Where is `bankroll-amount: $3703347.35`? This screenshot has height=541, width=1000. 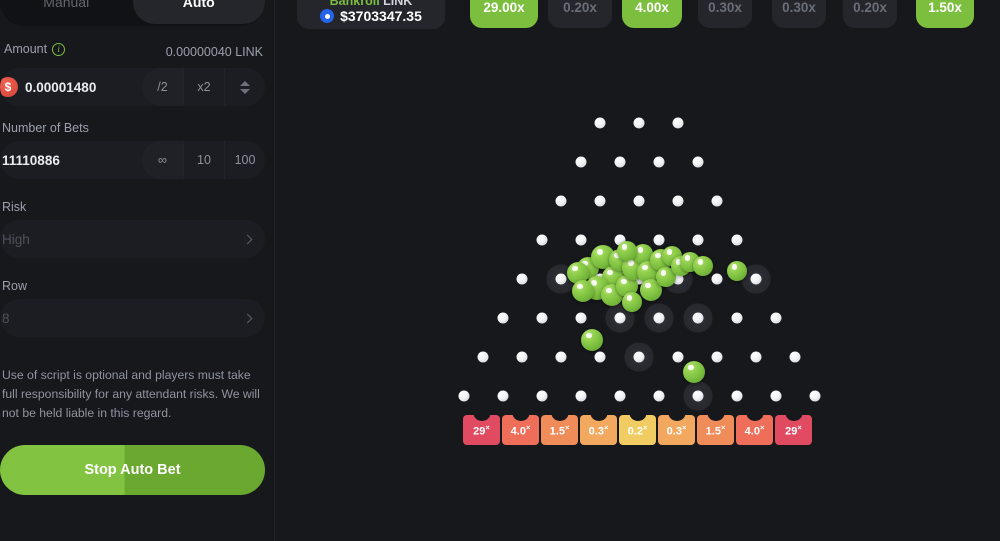
bankroll-amount: $3703347.35 is located at coordinates (381, 16).